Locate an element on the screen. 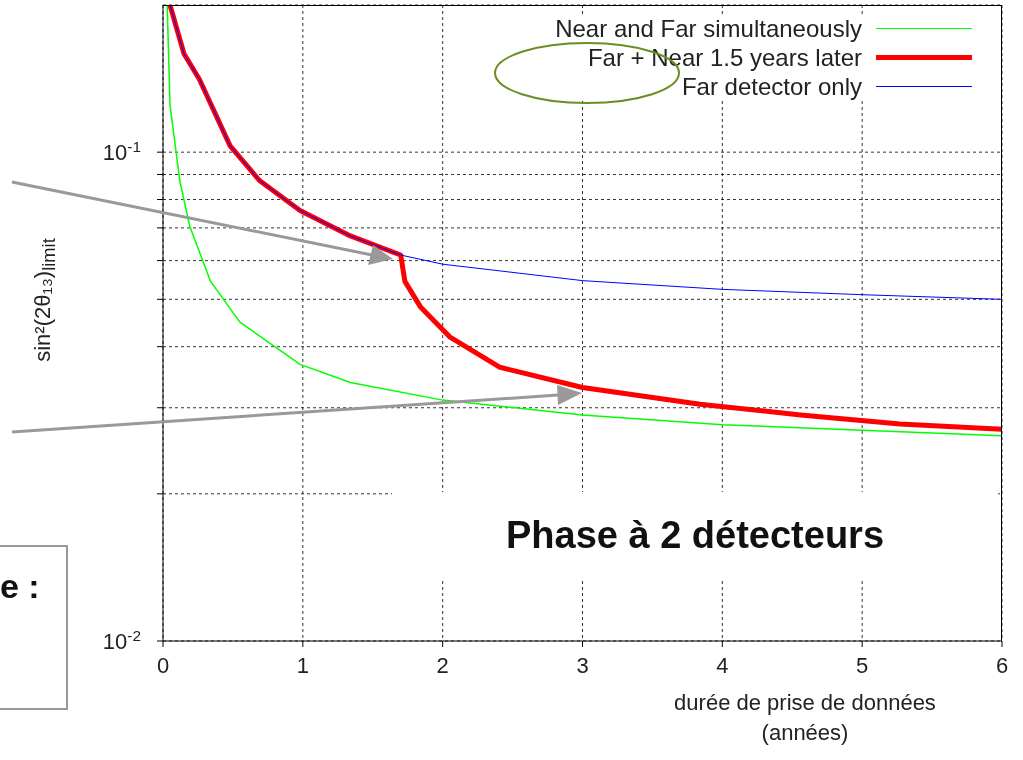 The width and height of the screenshot is (1023, 760). text: e : is located at coordinates (34, 627).